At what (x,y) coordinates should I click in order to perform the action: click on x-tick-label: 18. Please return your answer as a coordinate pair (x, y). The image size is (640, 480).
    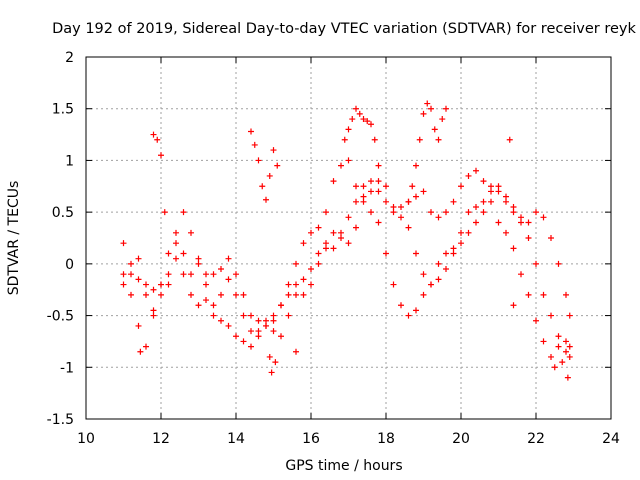
    Looking at the image, I should click on (386, 439).